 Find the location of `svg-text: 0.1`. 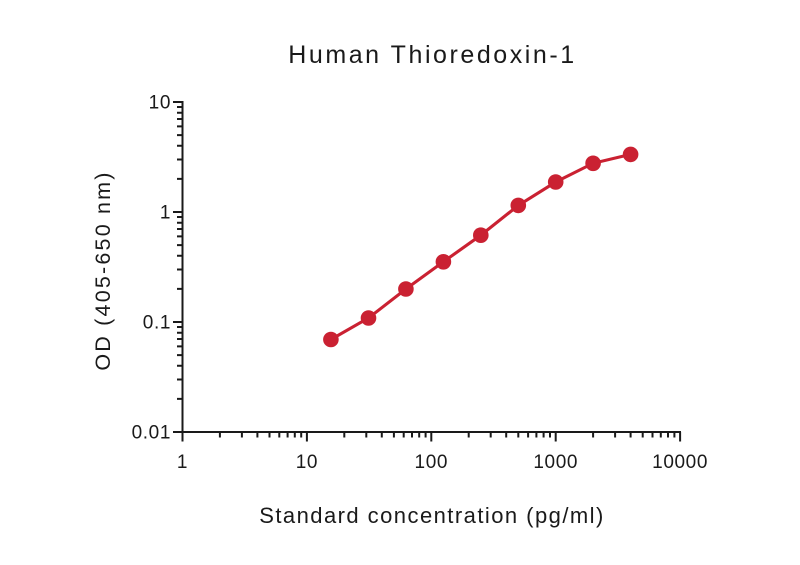

svg-text: 0.1 is located at coordinates (157, 323).